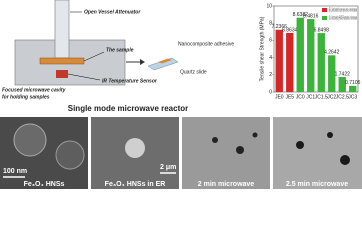  I want to click on y-tick-label: 2, so click(270, 75).